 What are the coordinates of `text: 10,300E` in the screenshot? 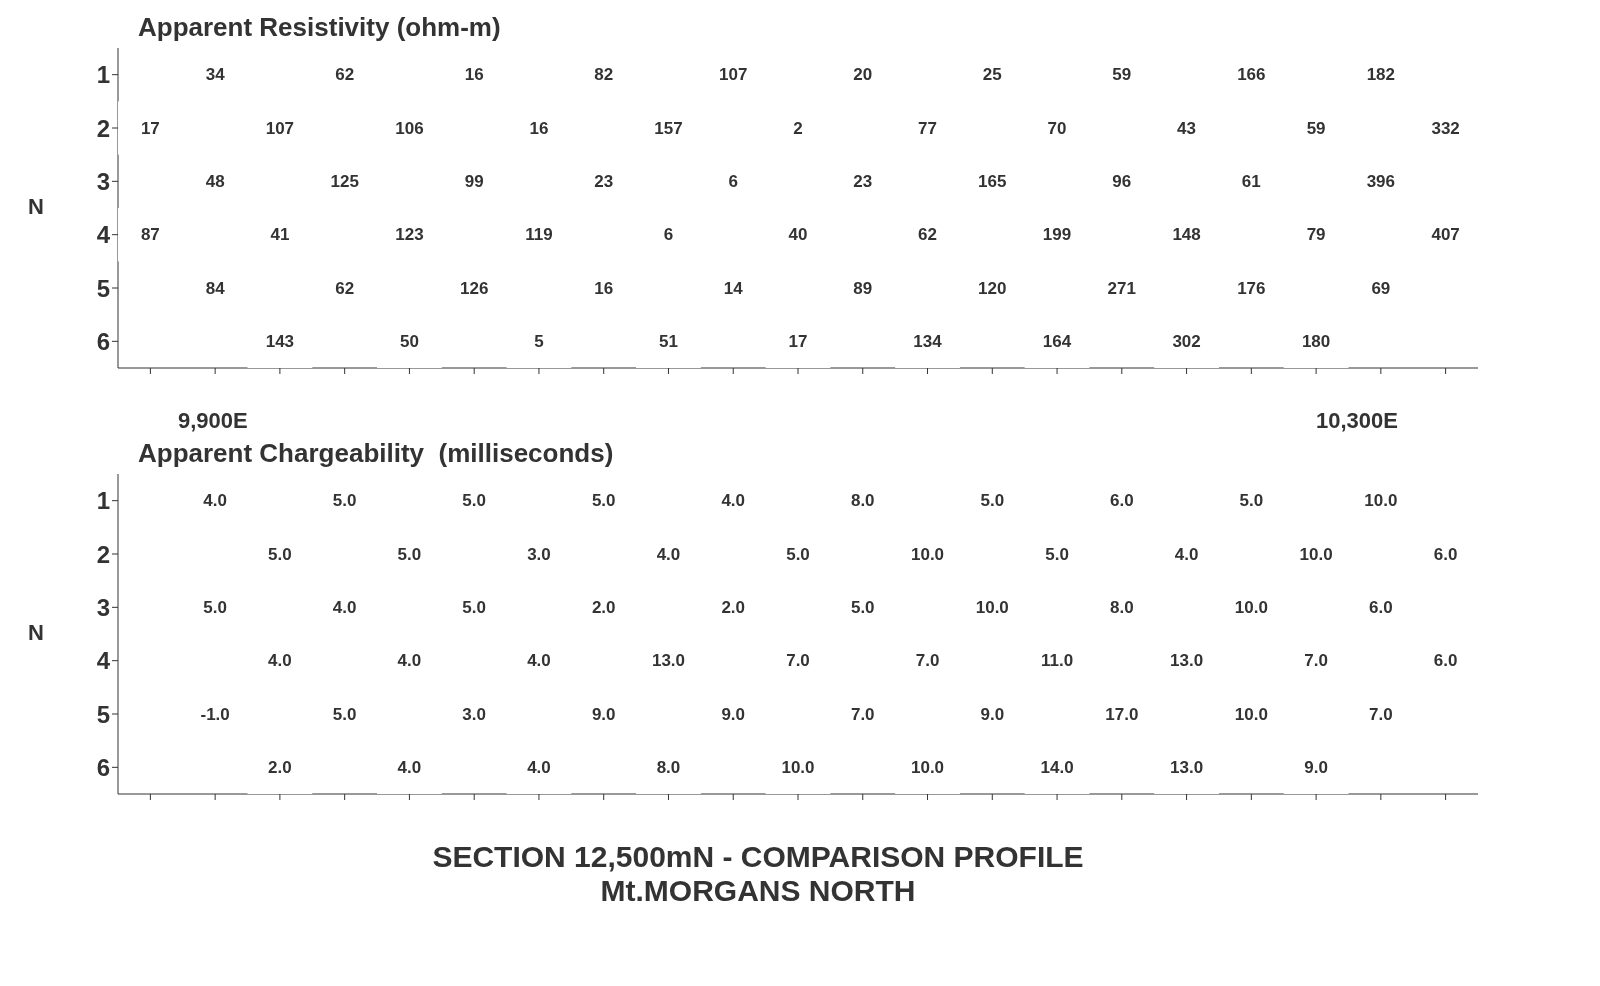 It's located at (1357, 421).